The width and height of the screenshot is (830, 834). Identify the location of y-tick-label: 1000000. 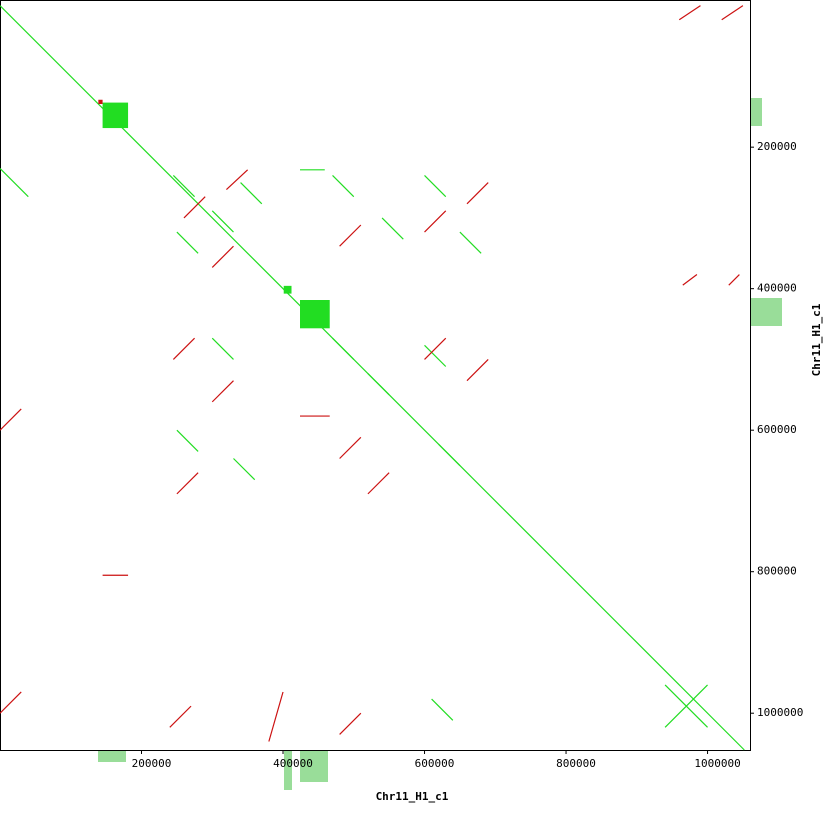
(780, 712).